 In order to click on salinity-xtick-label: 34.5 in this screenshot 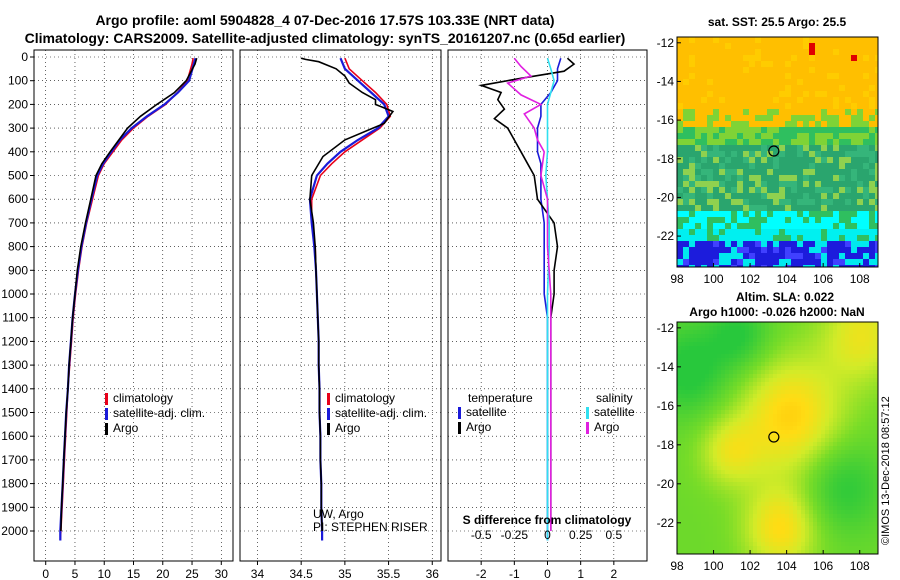, I will do `click(301, 573)`.